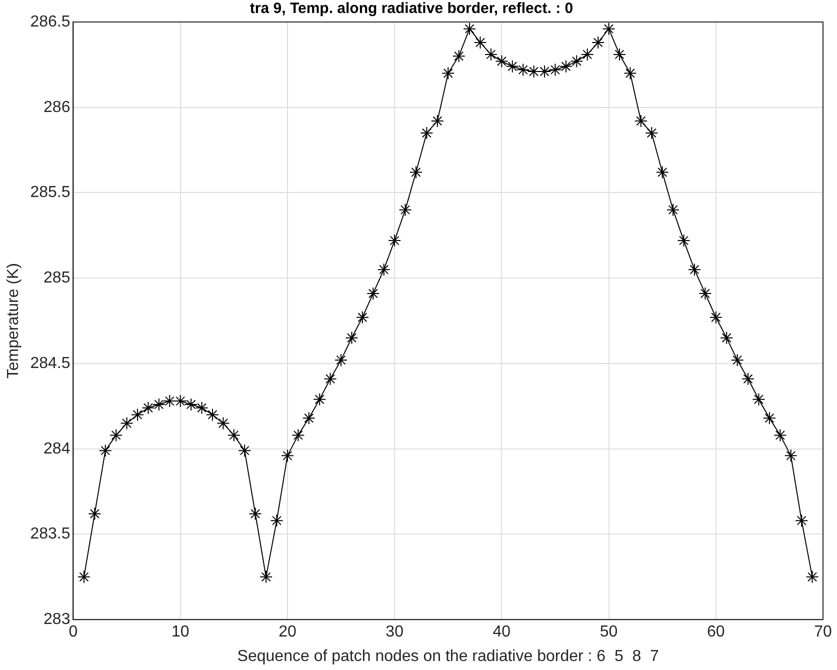 Image resolution: width=837 pixels, height=670 pixels. I want to click on y-axis-title: Temperature (K), so click(13, 321).